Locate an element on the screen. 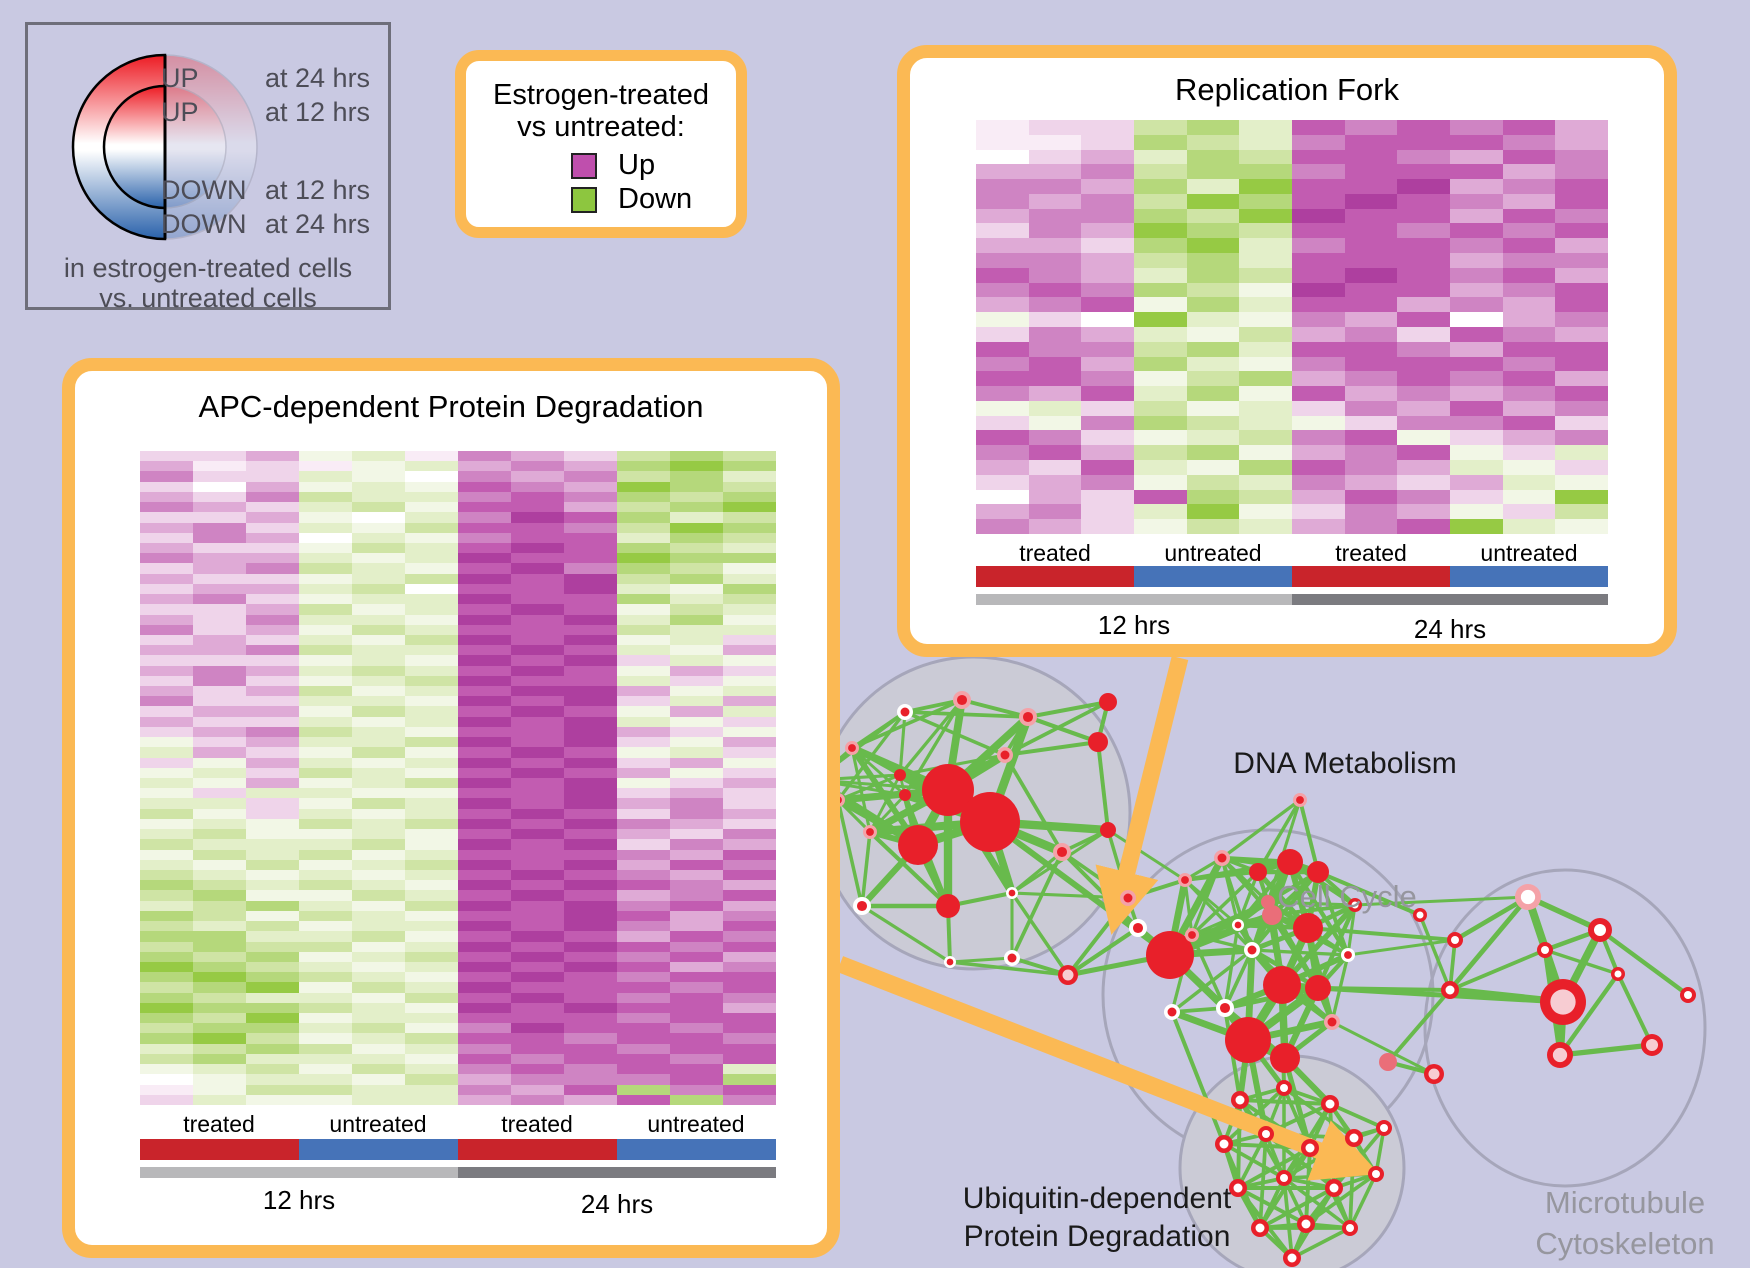 This screenshot has width=1750, height=1279. rf-24hrs-label: 24 hrs is located at coordinates (1450, 629).